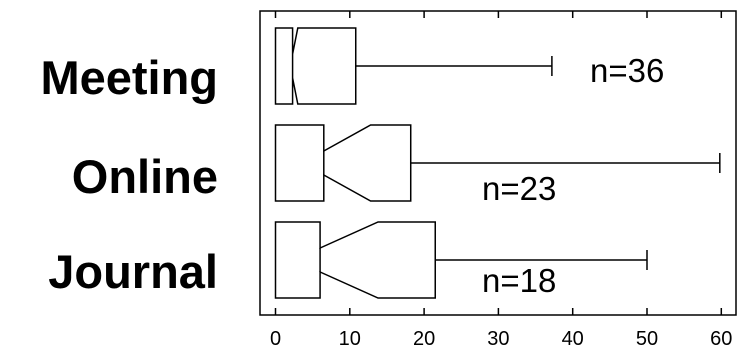 This screenshot has height=352, width=740. What do you see at coordinates (519, 188) in the screenshot?
I see `sample-size-label: n=23` at bounding box center [519, 188].